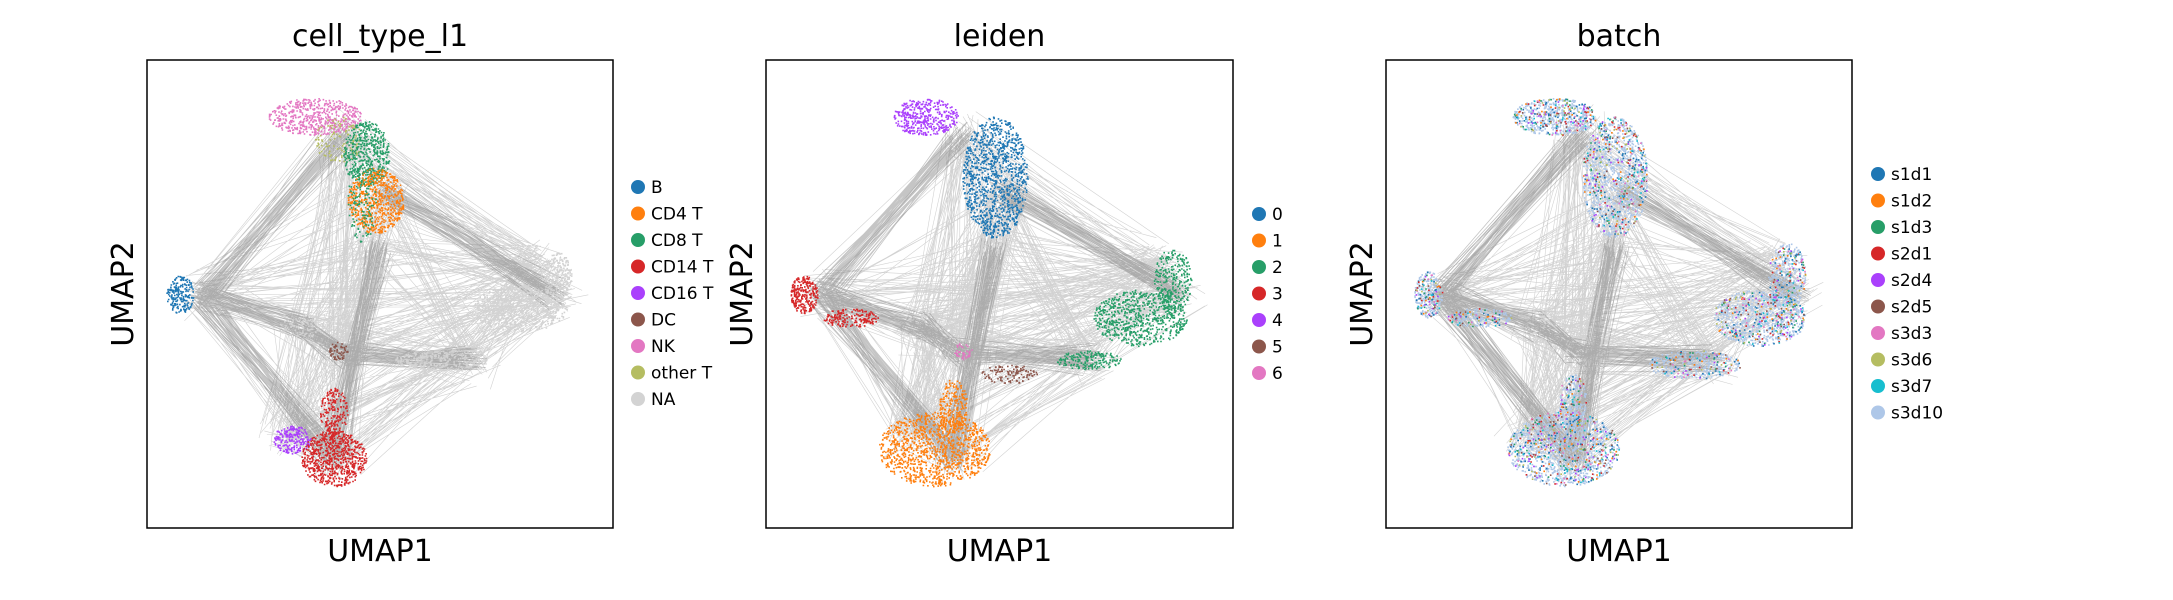 The image size is (2173, 600). Describe the element at coordinates (1267, 321) in the screenshot. I see `legend-item: 4` at that location.